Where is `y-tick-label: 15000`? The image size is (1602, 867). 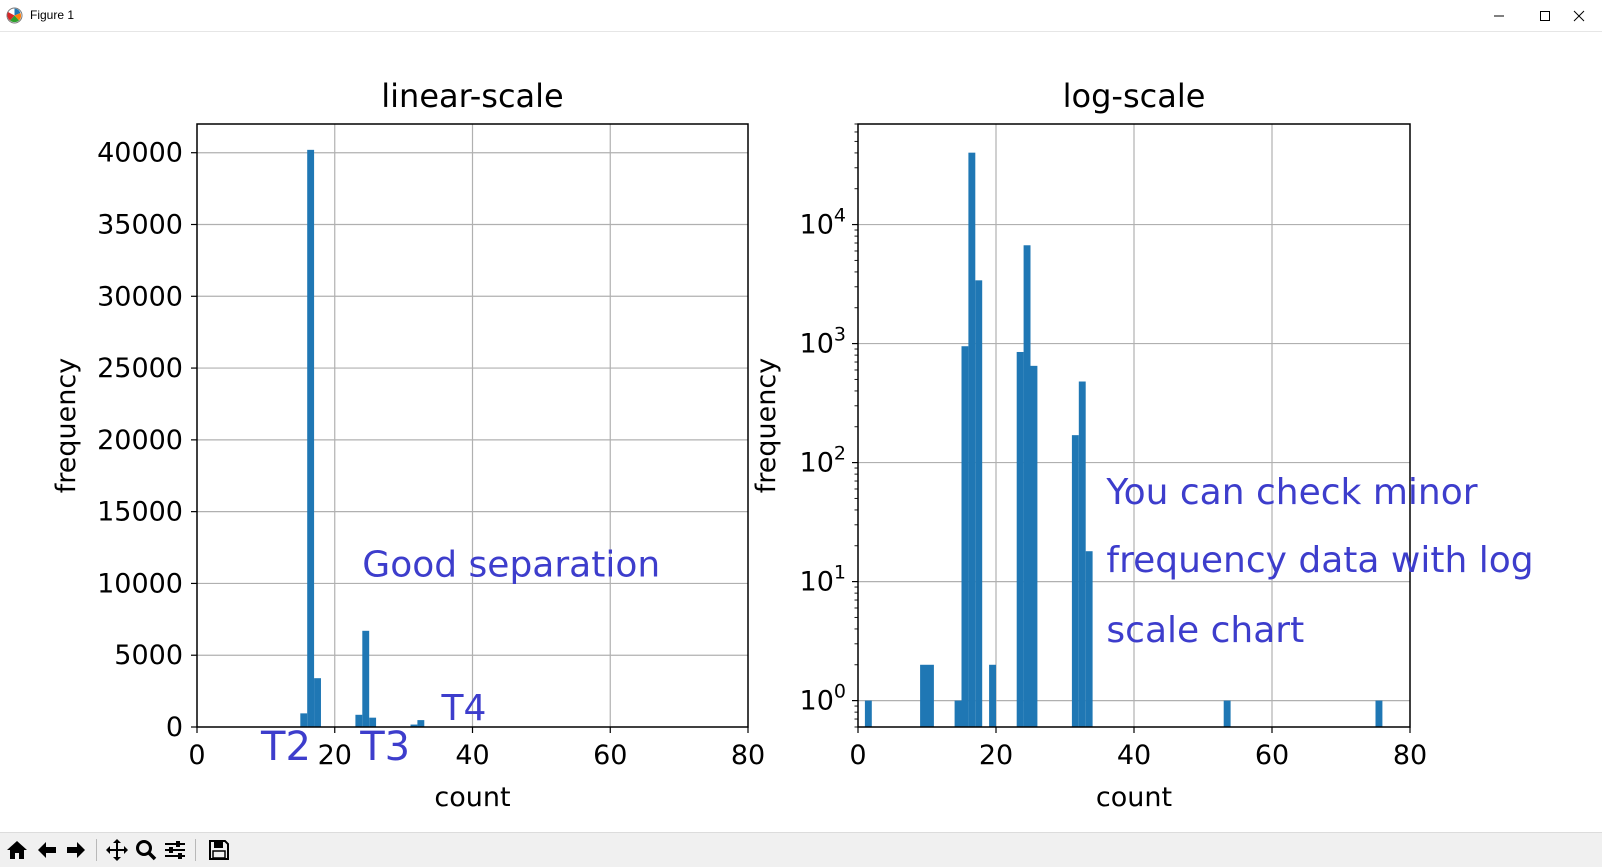 y-tick-label: 15000 is located at coordinates (140, 512).